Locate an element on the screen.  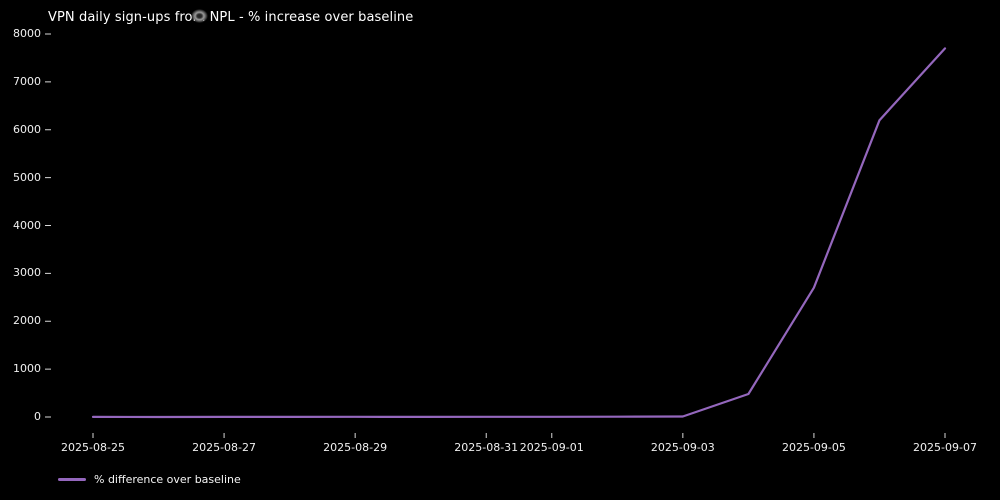
smudge-artifact is located at coordinates (199, 16).